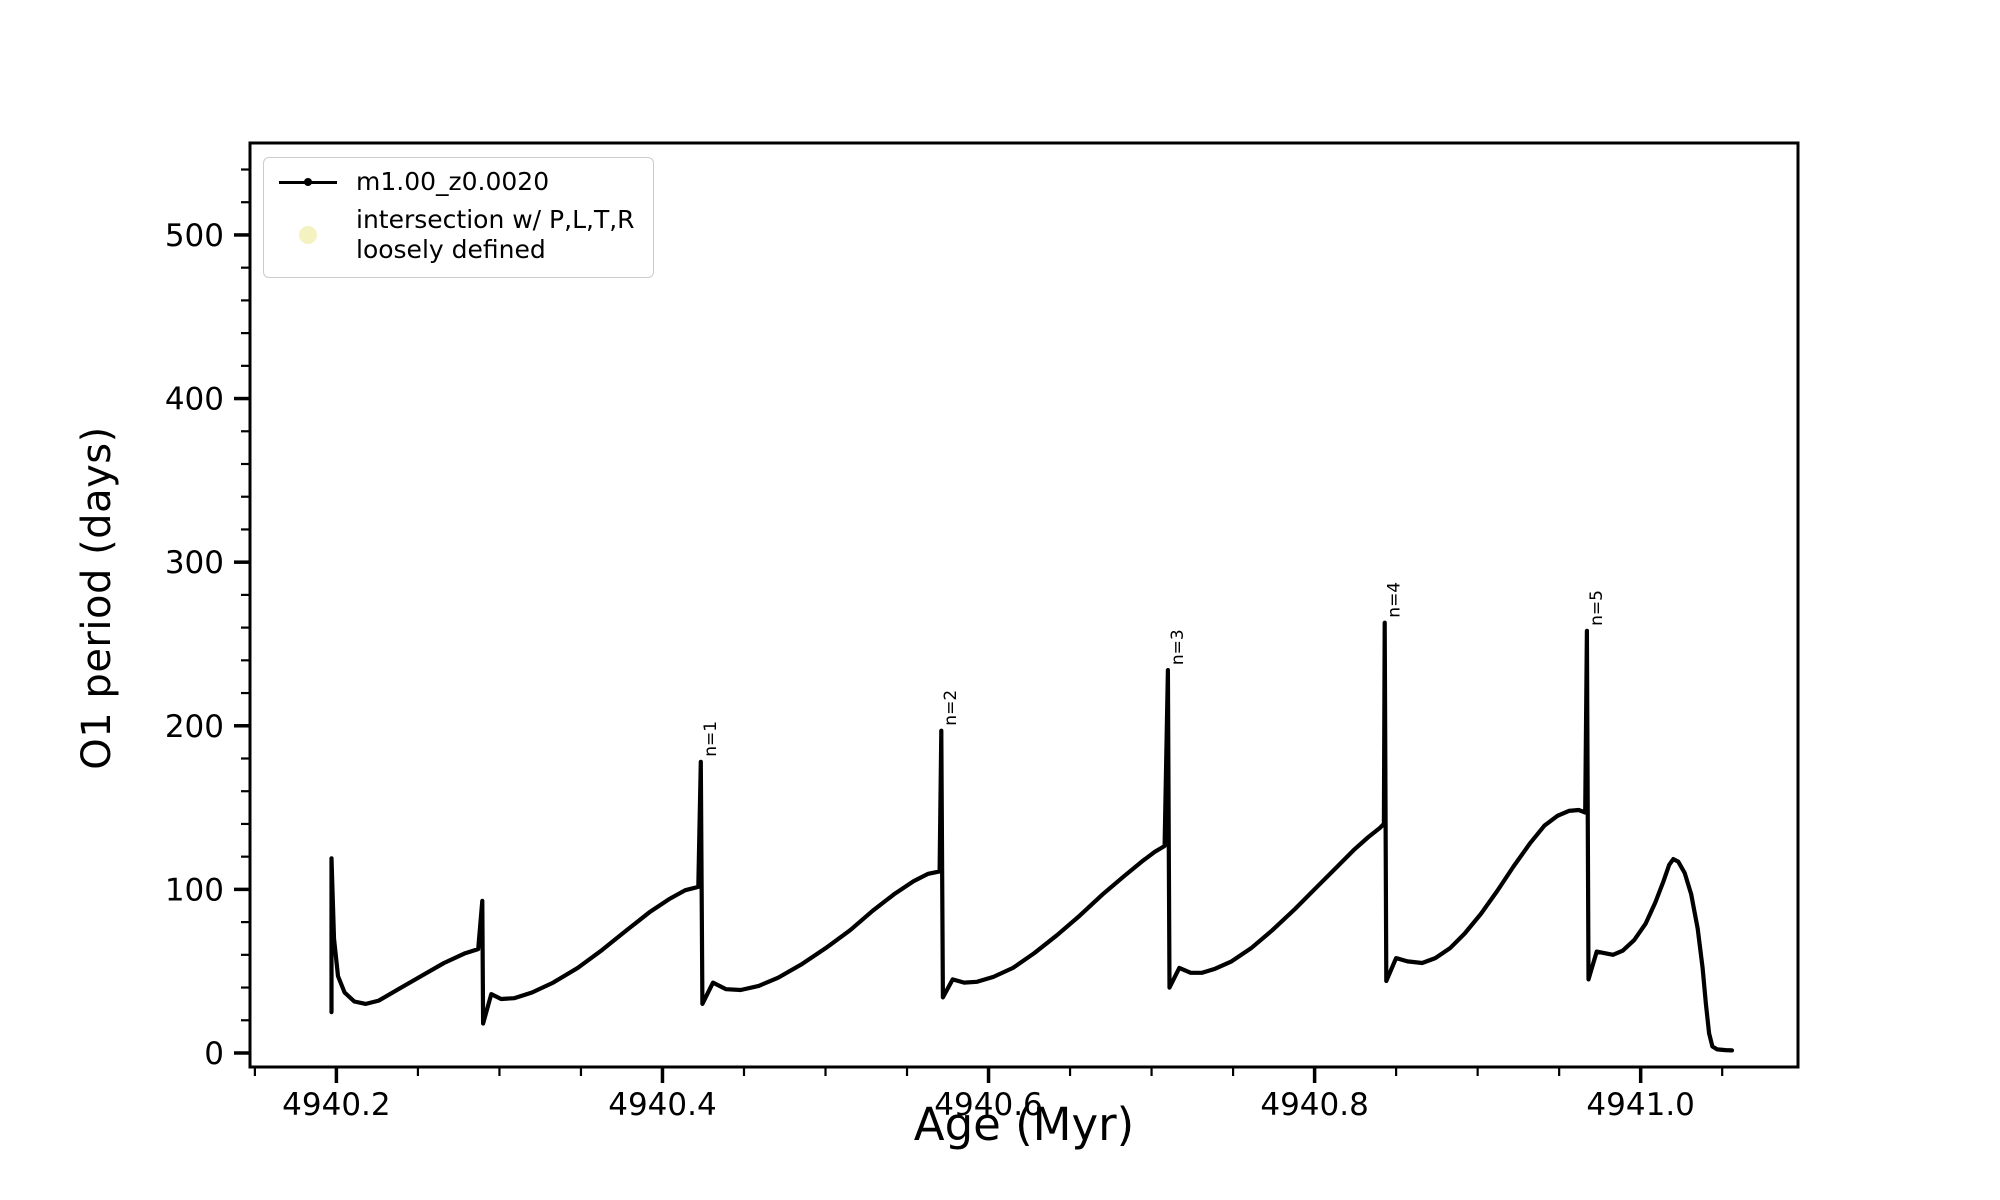 This screenshot has width=2000, height=1200. Describe the element at coordinates (336, 1105) in the screenshot. I see `svg-text: 4940.2` at that location.